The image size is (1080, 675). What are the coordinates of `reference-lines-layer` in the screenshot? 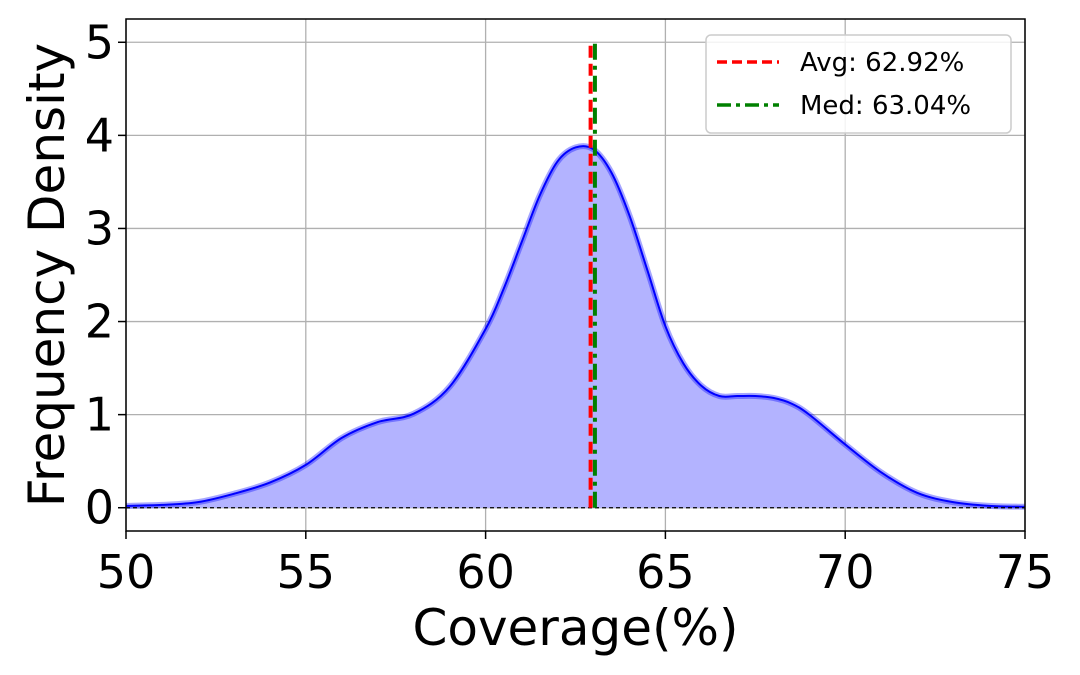 It's located at (592, 275).